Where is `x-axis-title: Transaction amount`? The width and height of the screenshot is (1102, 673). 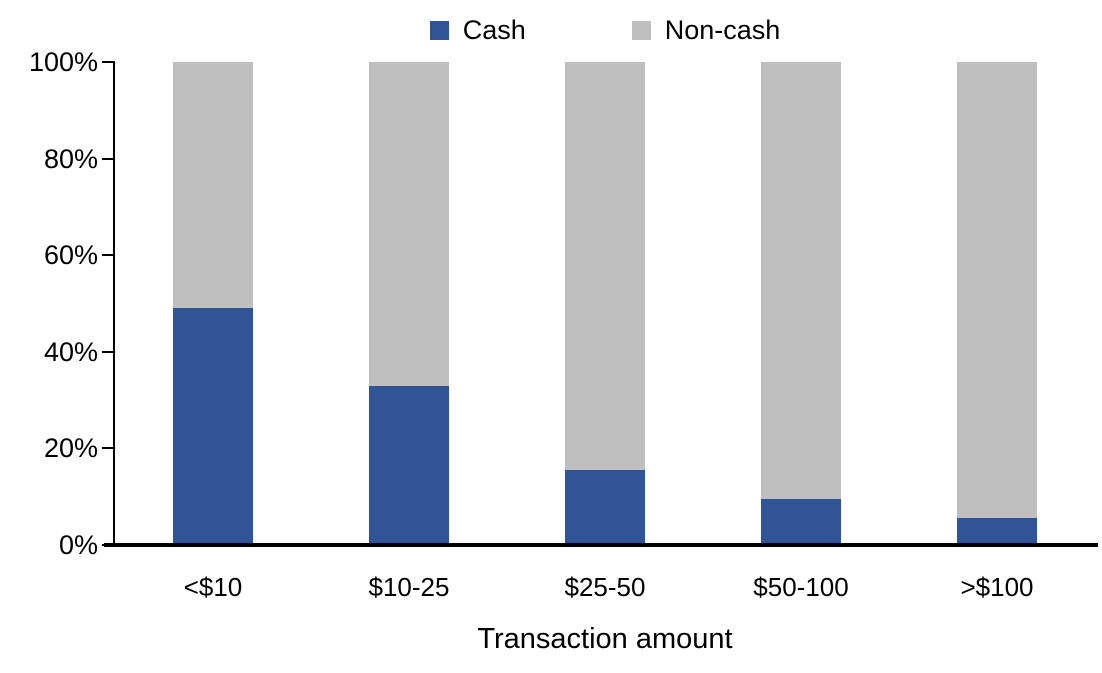 x-axis-title: Transaction amount is located at coordinates (605, 639).